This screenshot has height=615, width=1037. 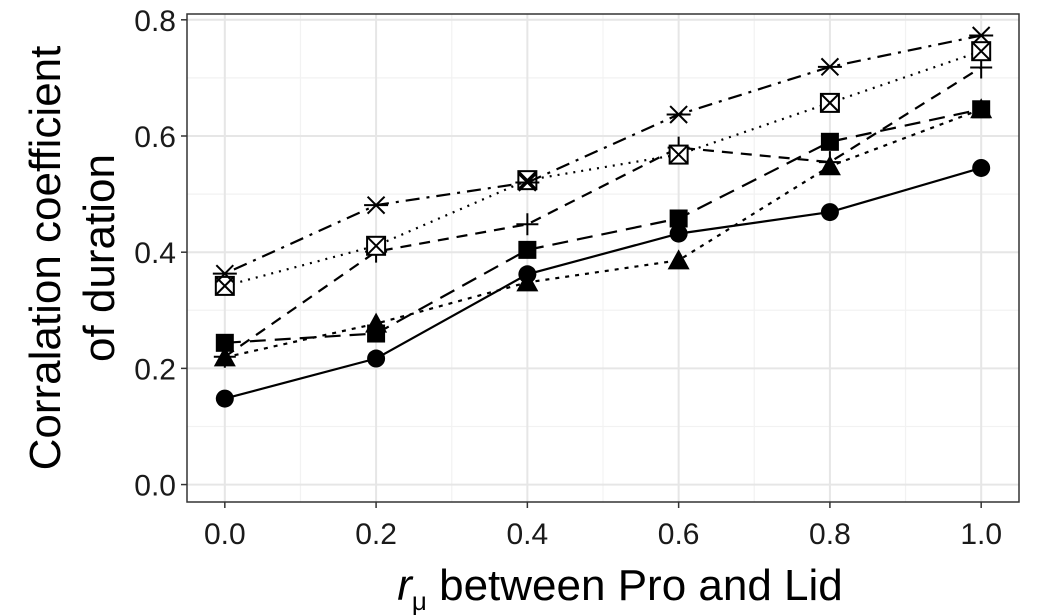 What do you see at coordinates (225, 534) in the screenshot?
I see `x-tick-label: 0.0` at bounding box center [225, 534].